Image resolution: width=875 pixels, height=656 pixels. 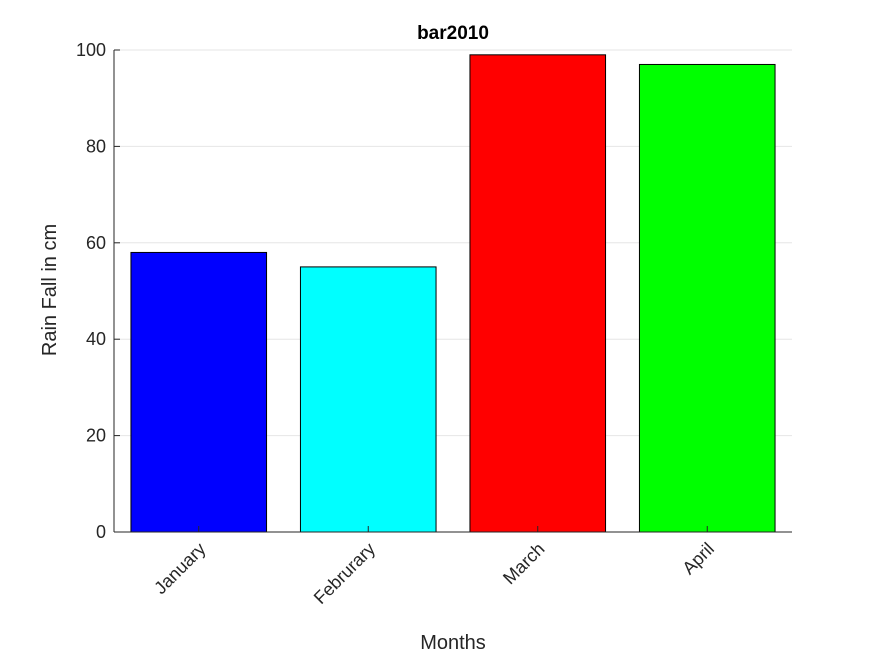 What do you see at coordinates (368, 399) in the screenshot?
I see `bar-februrary` at bounding box center [368, 399].